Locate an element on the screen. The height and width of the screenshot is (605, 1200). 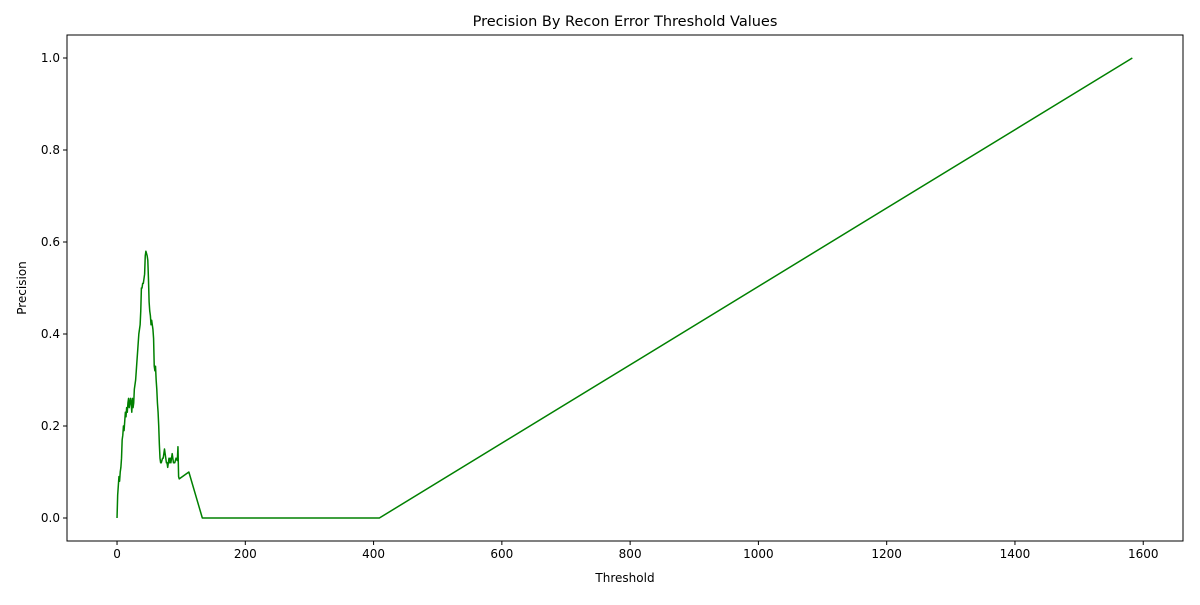
x-tick-label: 1400 is located at coordinates (1015, 554).